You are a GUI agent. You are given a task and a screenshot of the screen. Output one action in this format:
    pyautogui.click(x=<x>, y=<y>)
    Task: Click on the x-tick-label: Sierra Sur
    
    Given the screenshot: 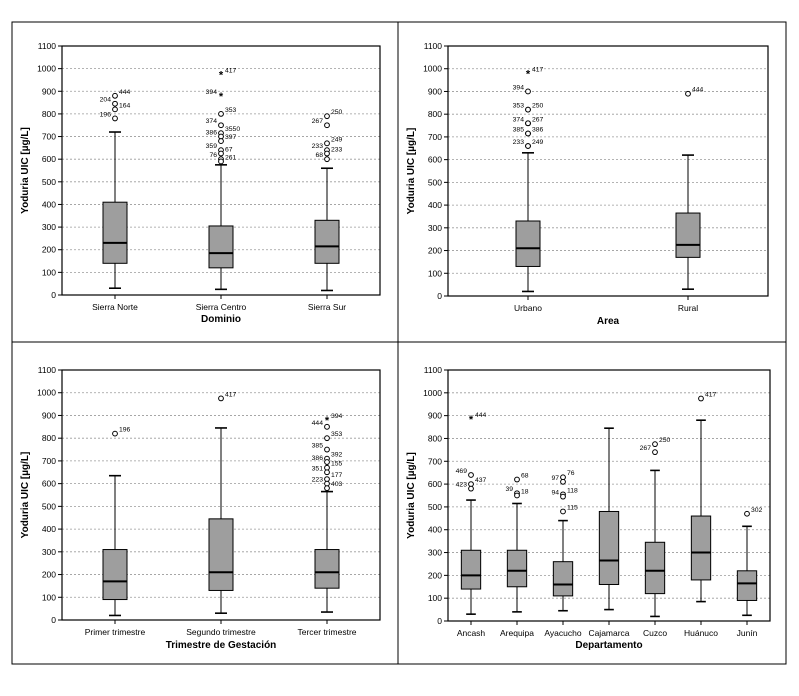 What is the action you would take?
    pyautogui.click(x=327, y=307)
    